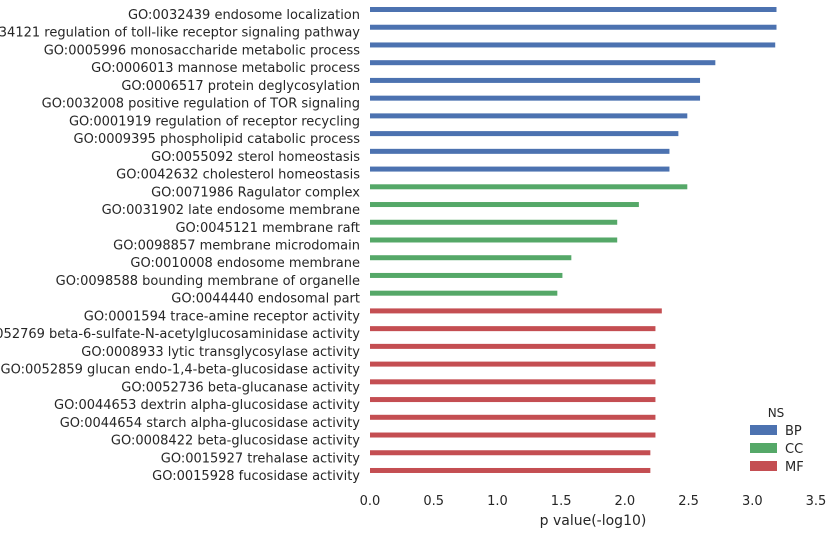  What do you see at coordinates (625, 501) in the screenshot?
I see `x-tick-label: 2.0` at bounding box center [625, 501].